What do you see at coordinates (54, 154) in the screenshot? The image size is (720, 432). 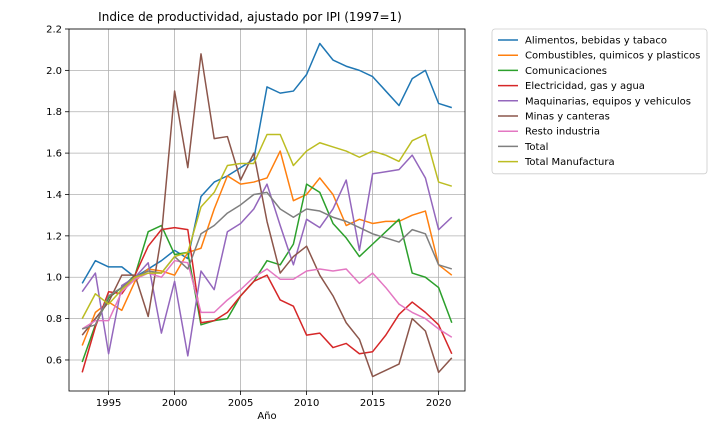 I see `y-tick-label: 1.6` at bounding box center [54, 154].